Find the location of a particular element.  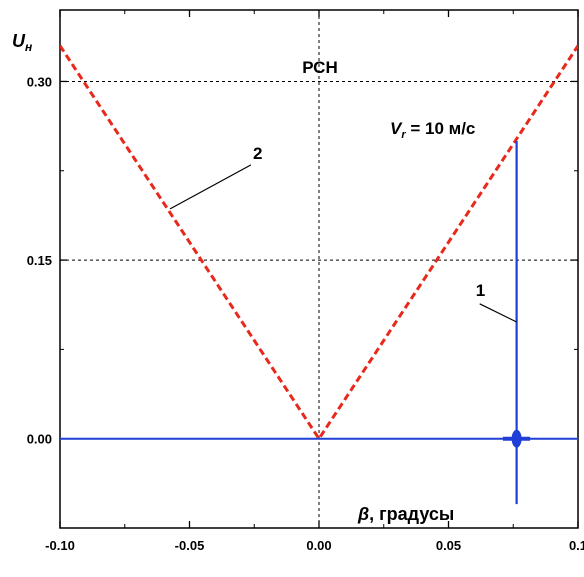

y-tick-label: 0.30 is located at coordinates (39, 81).